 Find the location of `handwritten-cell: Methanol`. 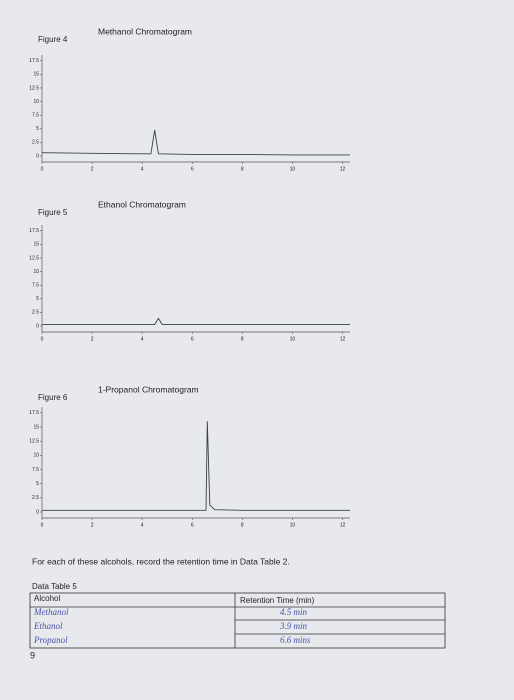

handwritten-cell: Methanol is located at coordinates (51, 612).